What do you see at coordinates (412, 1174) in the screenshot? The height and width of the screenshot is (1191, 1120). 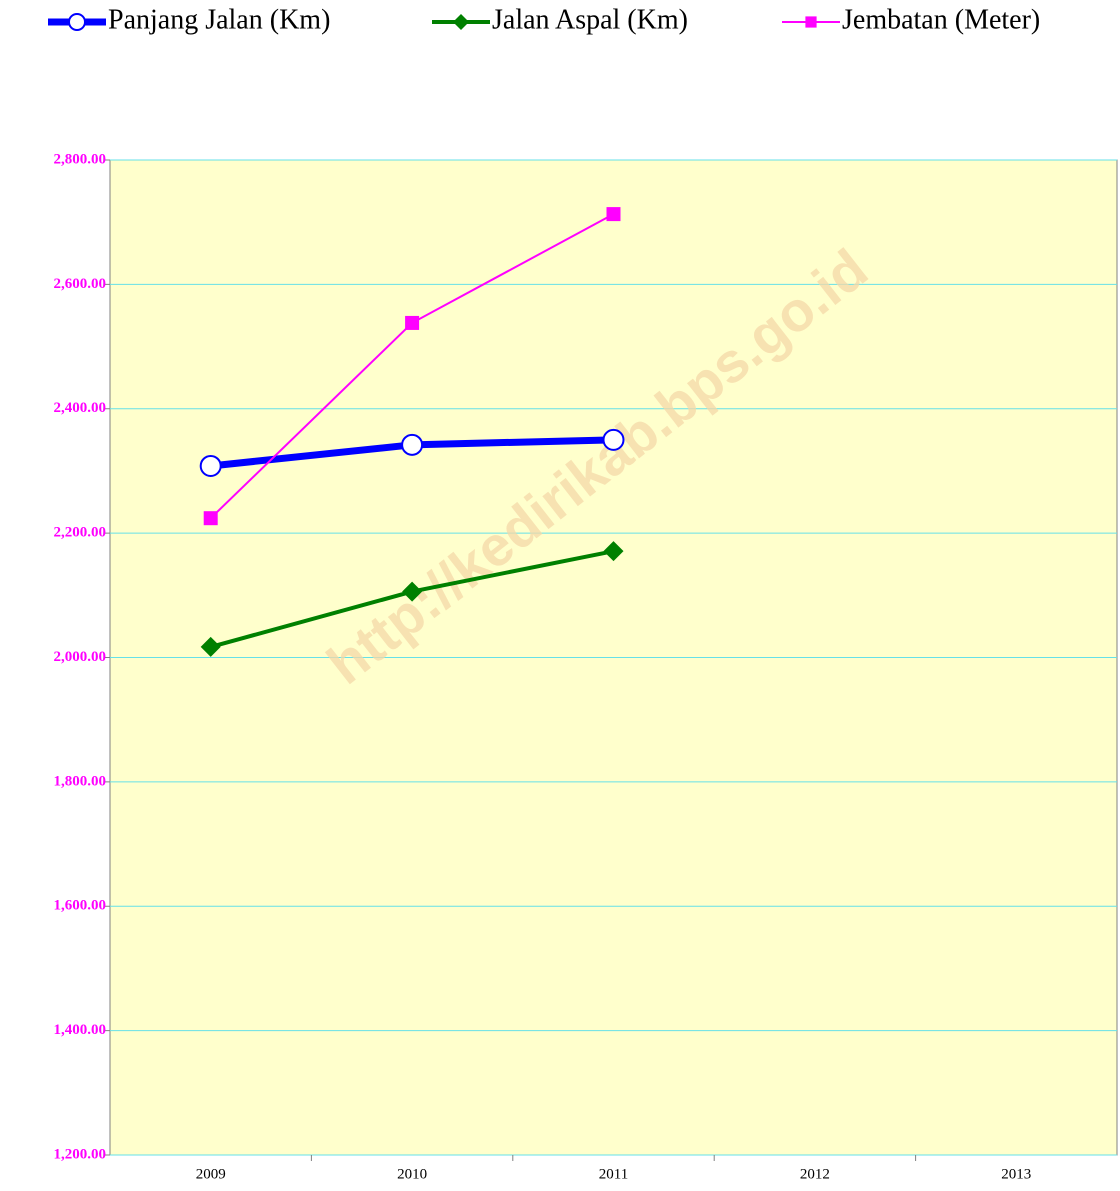 I see `x-tick-label: 2010` at bounding box center [412, 1174].